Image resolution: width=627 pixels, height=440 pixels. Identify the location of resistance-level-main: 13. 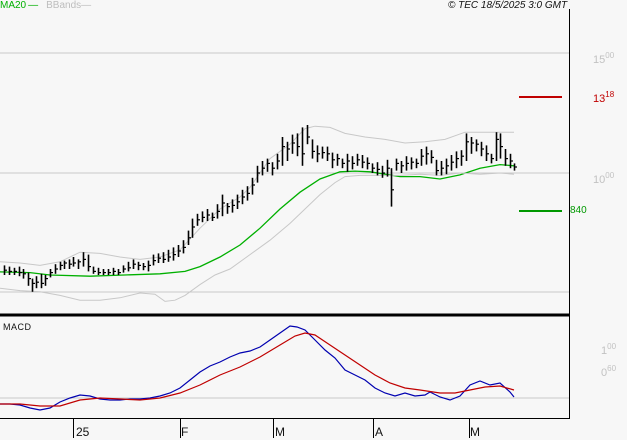
(599, 99).